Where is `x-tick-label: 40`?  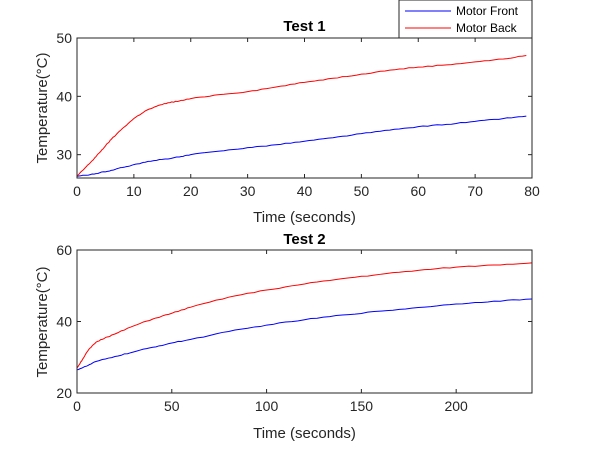 x-tick-label: 40 is located at coordinates (305, 191).